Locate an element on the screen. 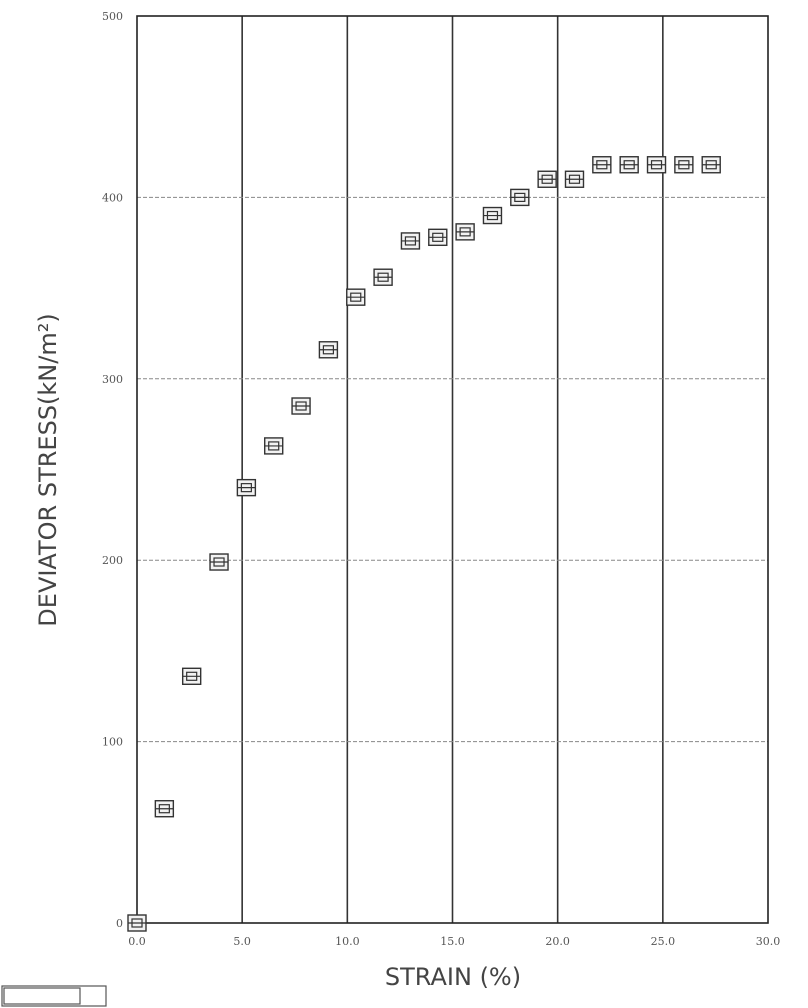  y-tick-label: 300 is located at coordinates (112, 379).